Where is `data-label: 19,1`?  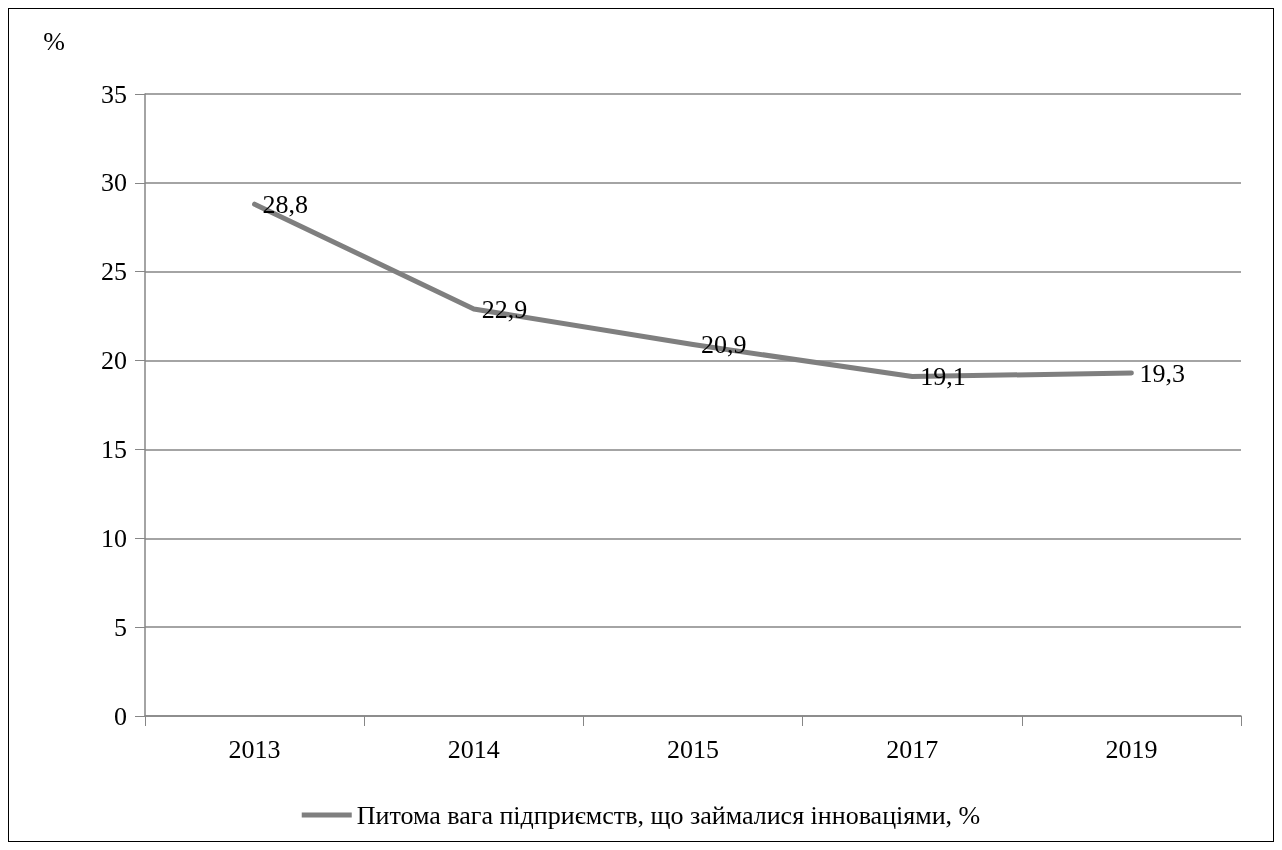 data-label: 19,1 is located at coordinates (943, 377).